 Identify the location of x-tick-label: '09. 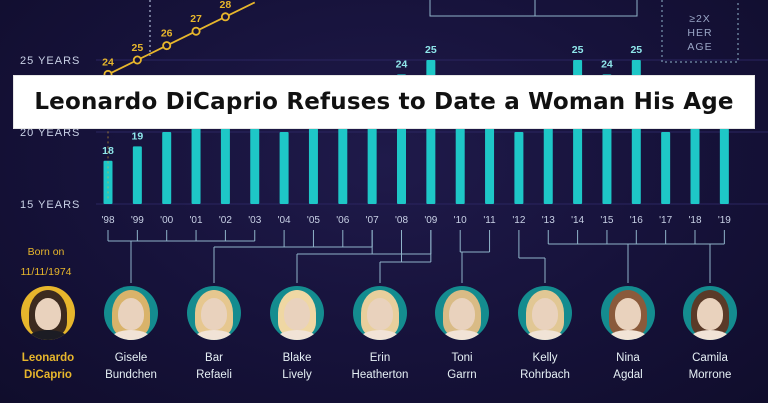
(430, 220).